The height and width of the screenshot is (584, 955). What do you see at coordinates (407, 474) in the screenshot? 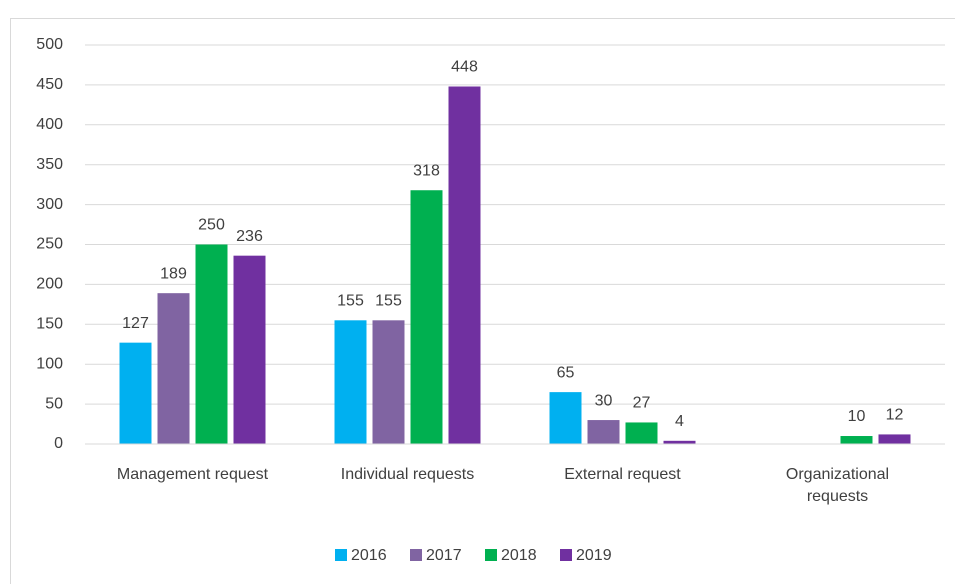
I see `x-tick-label: Individual requests` at bounding box center [407, 474].